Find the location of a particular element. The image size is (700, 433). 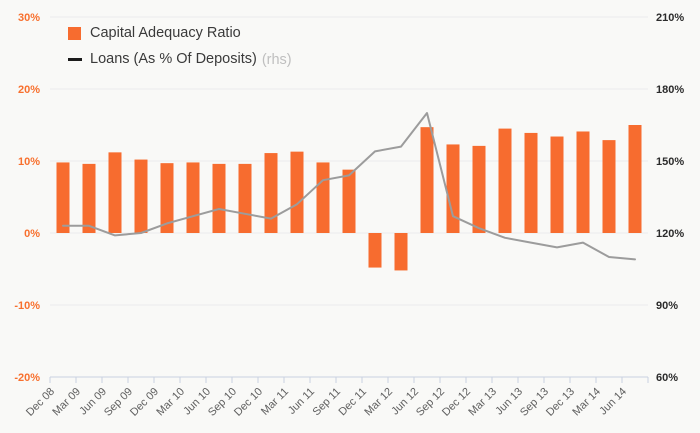

bar-series-swatch-icon is located at coordinates (74, 33).